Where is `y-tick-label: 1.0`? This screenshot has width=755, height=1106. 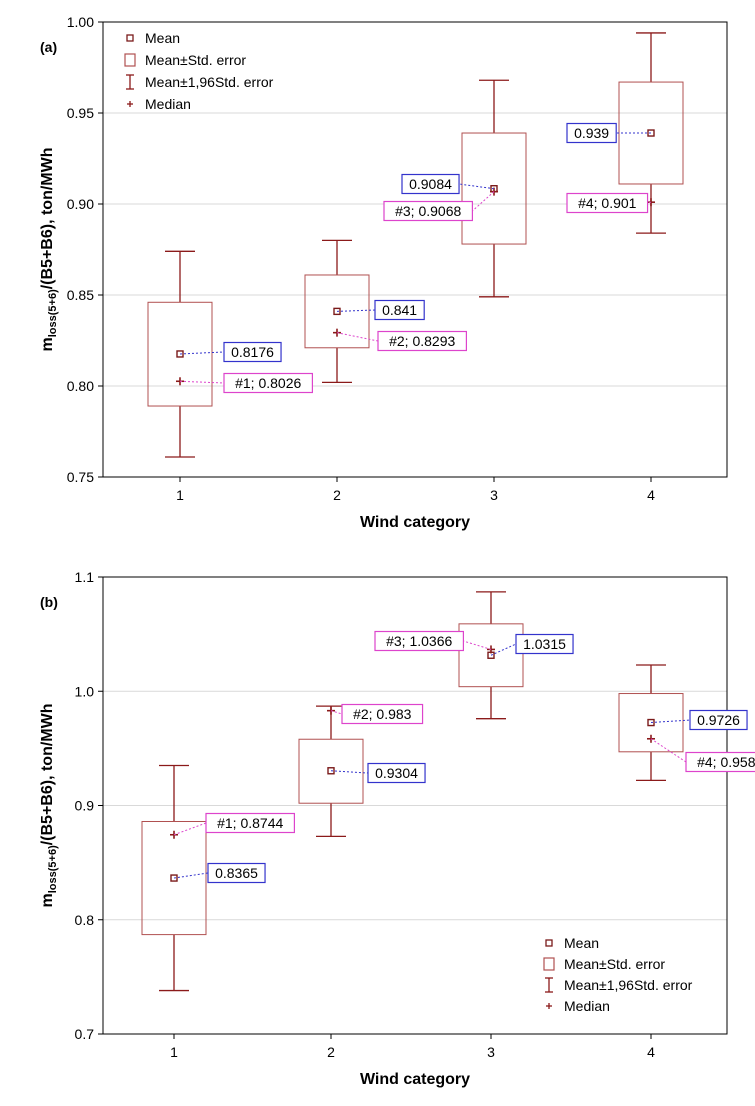 y-tick-label: 1.0 is located at coordinates (85, 691).